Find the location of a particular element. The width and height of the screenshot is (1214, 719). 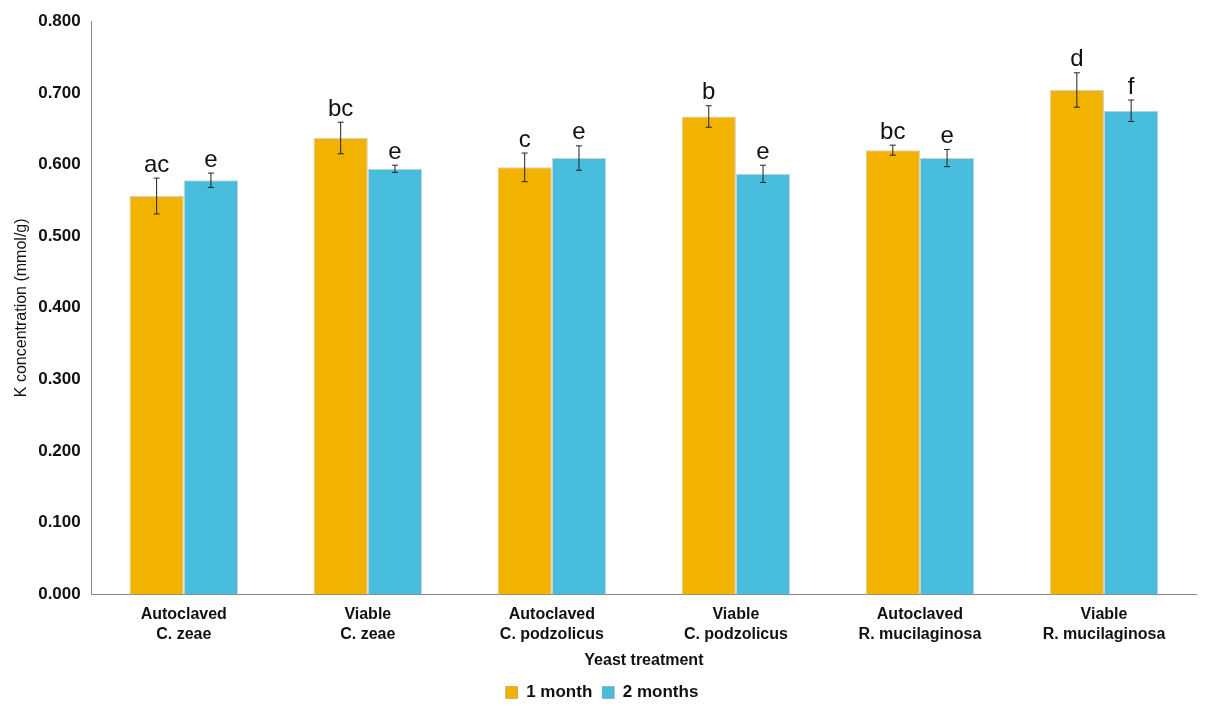

data-label: f is located at coordinates (1131, 85).